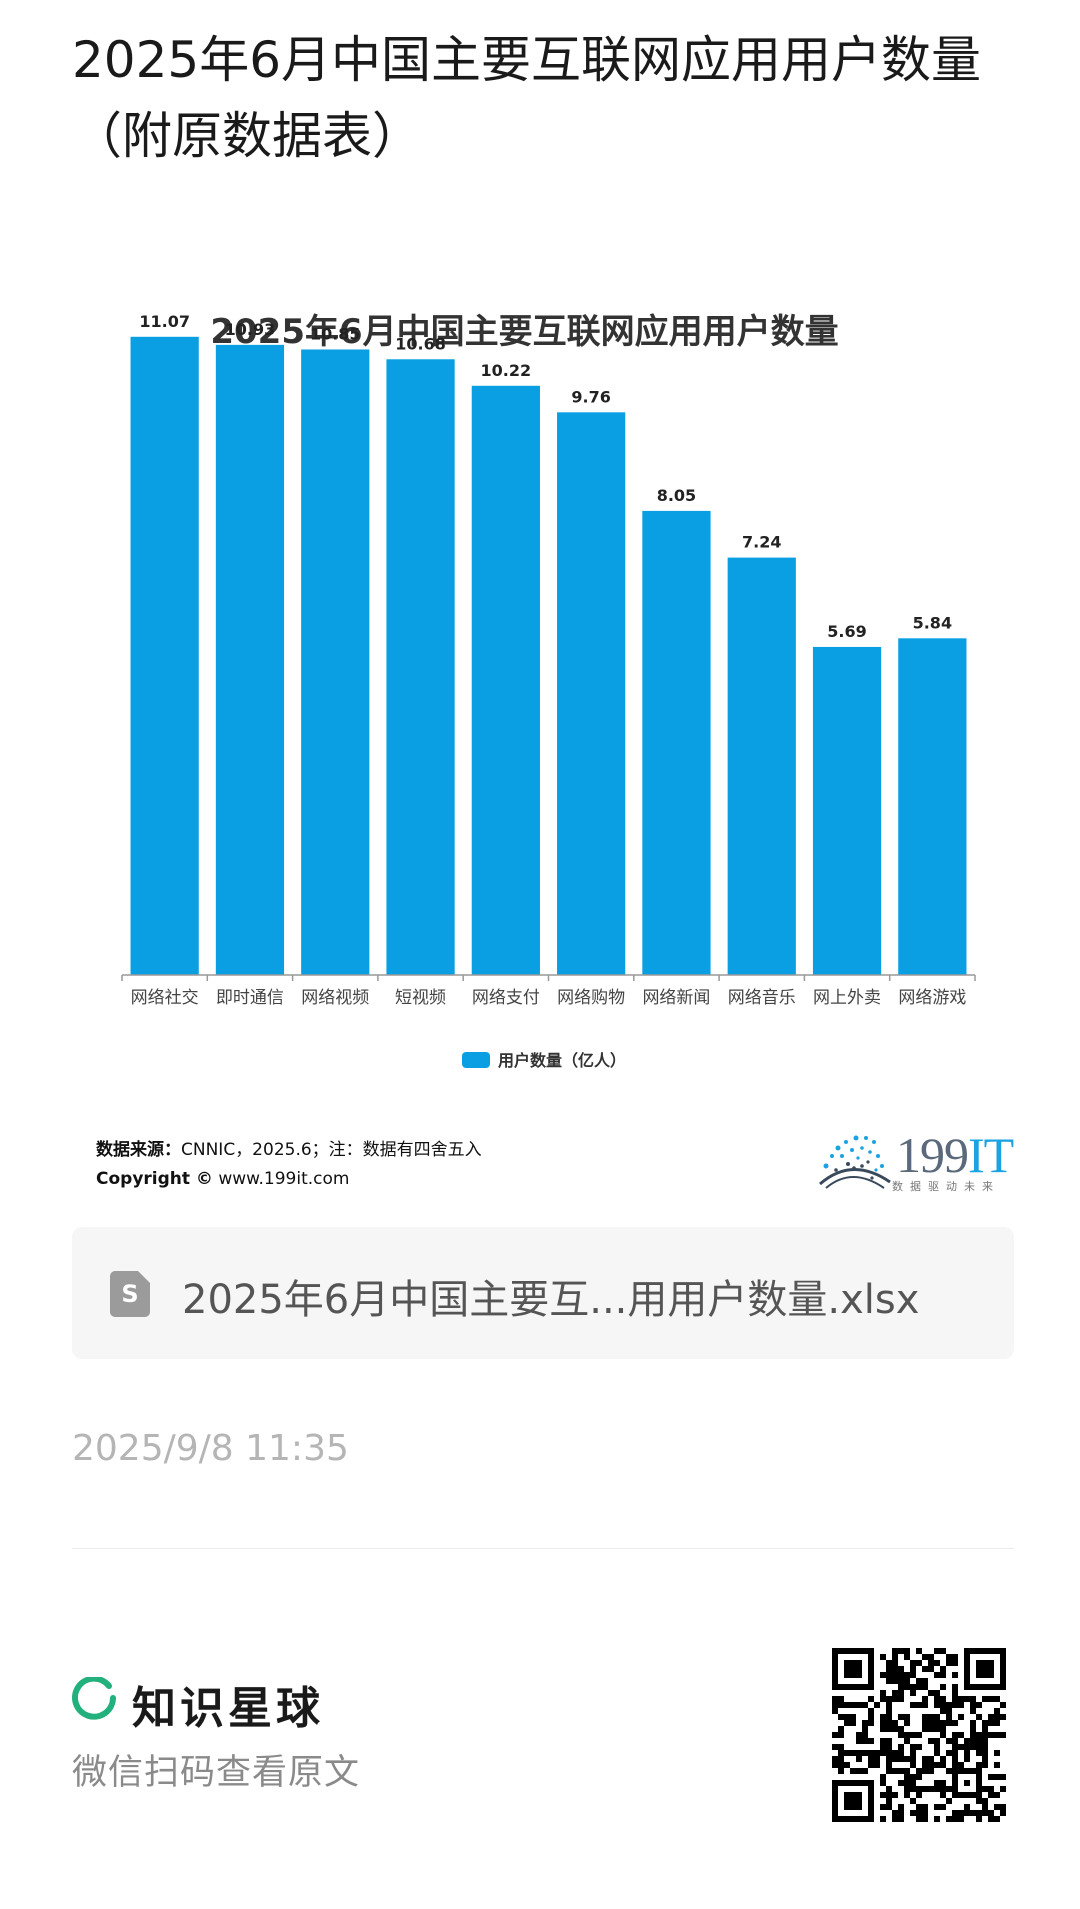 This screenshot has width=1080, height=1909. Describe the element at coordinates (527, 98) in the screenshot. I see `page-title: 2025年6月中国主要互联网应用用户数量（附原数据表）` at that location.